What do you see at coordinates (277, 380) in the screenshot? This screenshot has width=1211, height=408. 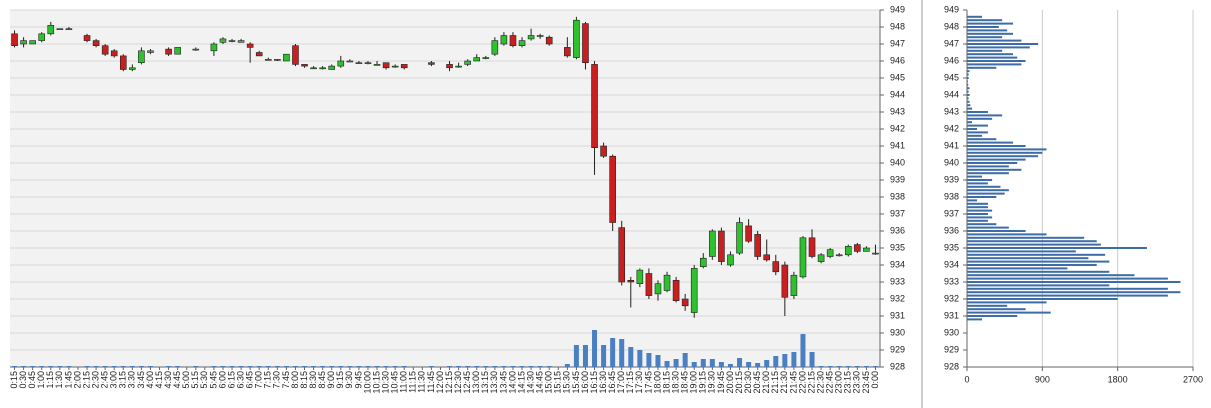 I see `x-tick-label: 7:30` at bounding box center [277, 380].